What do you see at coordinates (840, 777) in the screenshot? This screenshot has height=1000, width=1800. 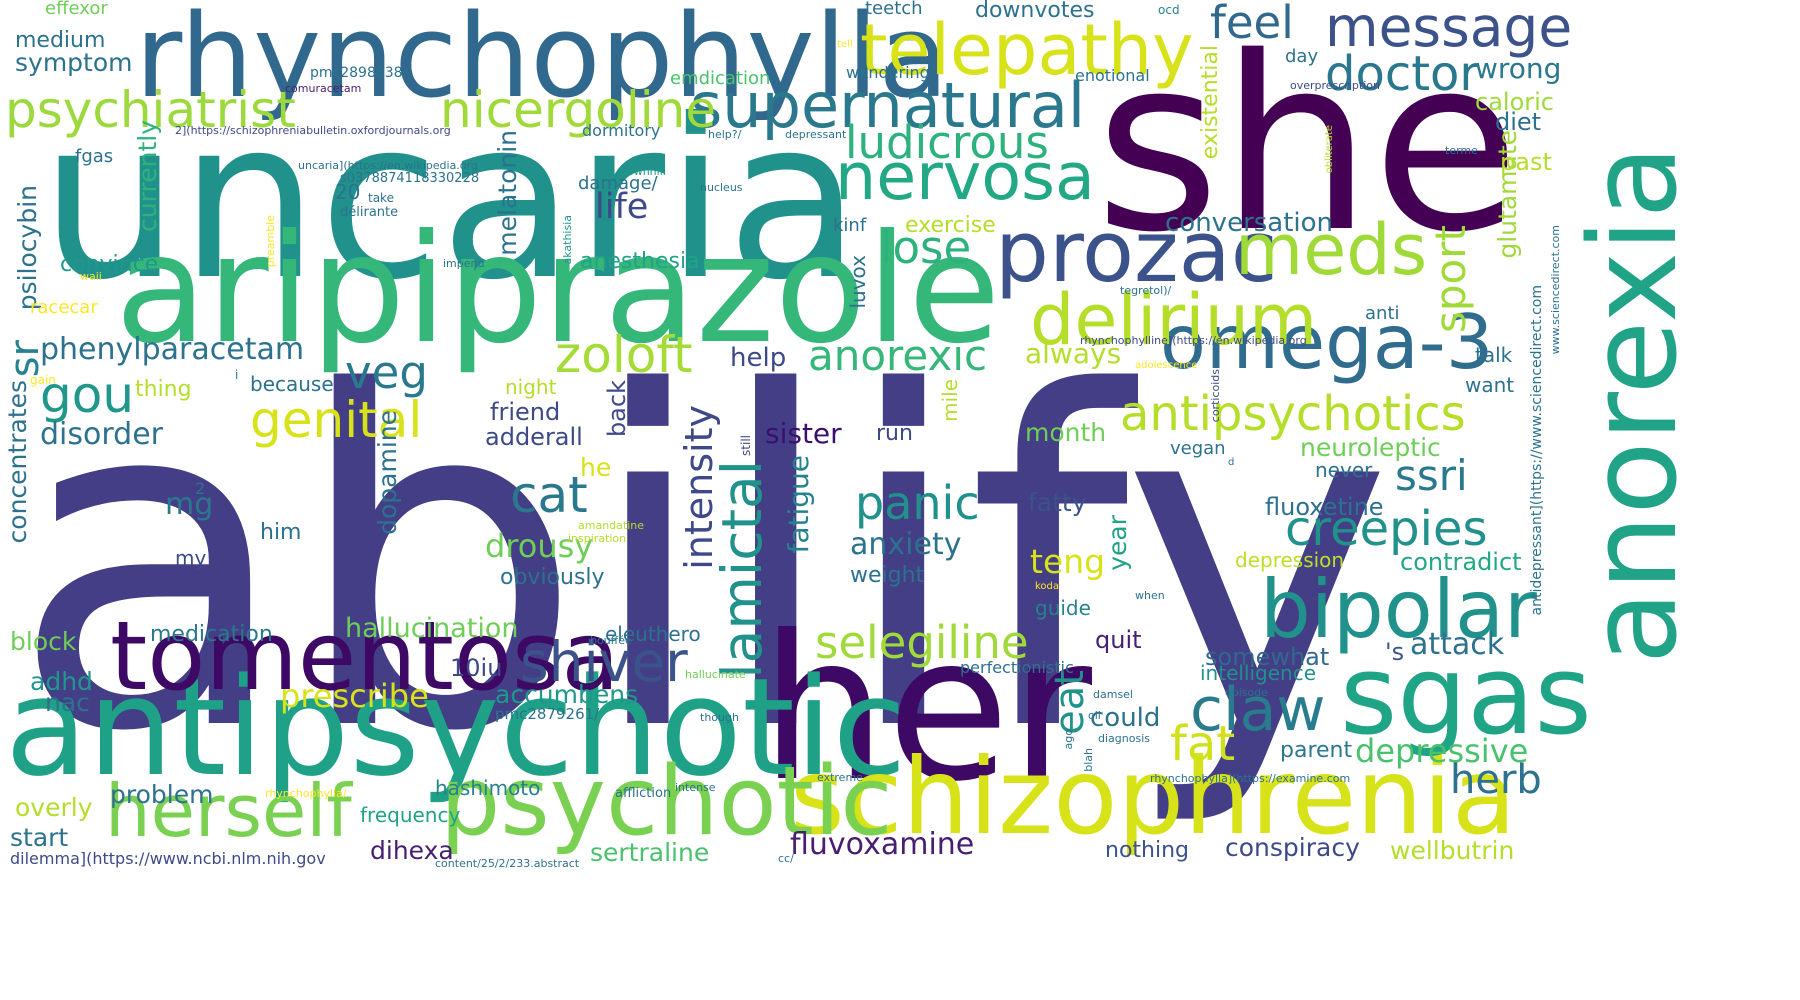 I see `cloud-word: extreme` at bounding box center [840, 777].